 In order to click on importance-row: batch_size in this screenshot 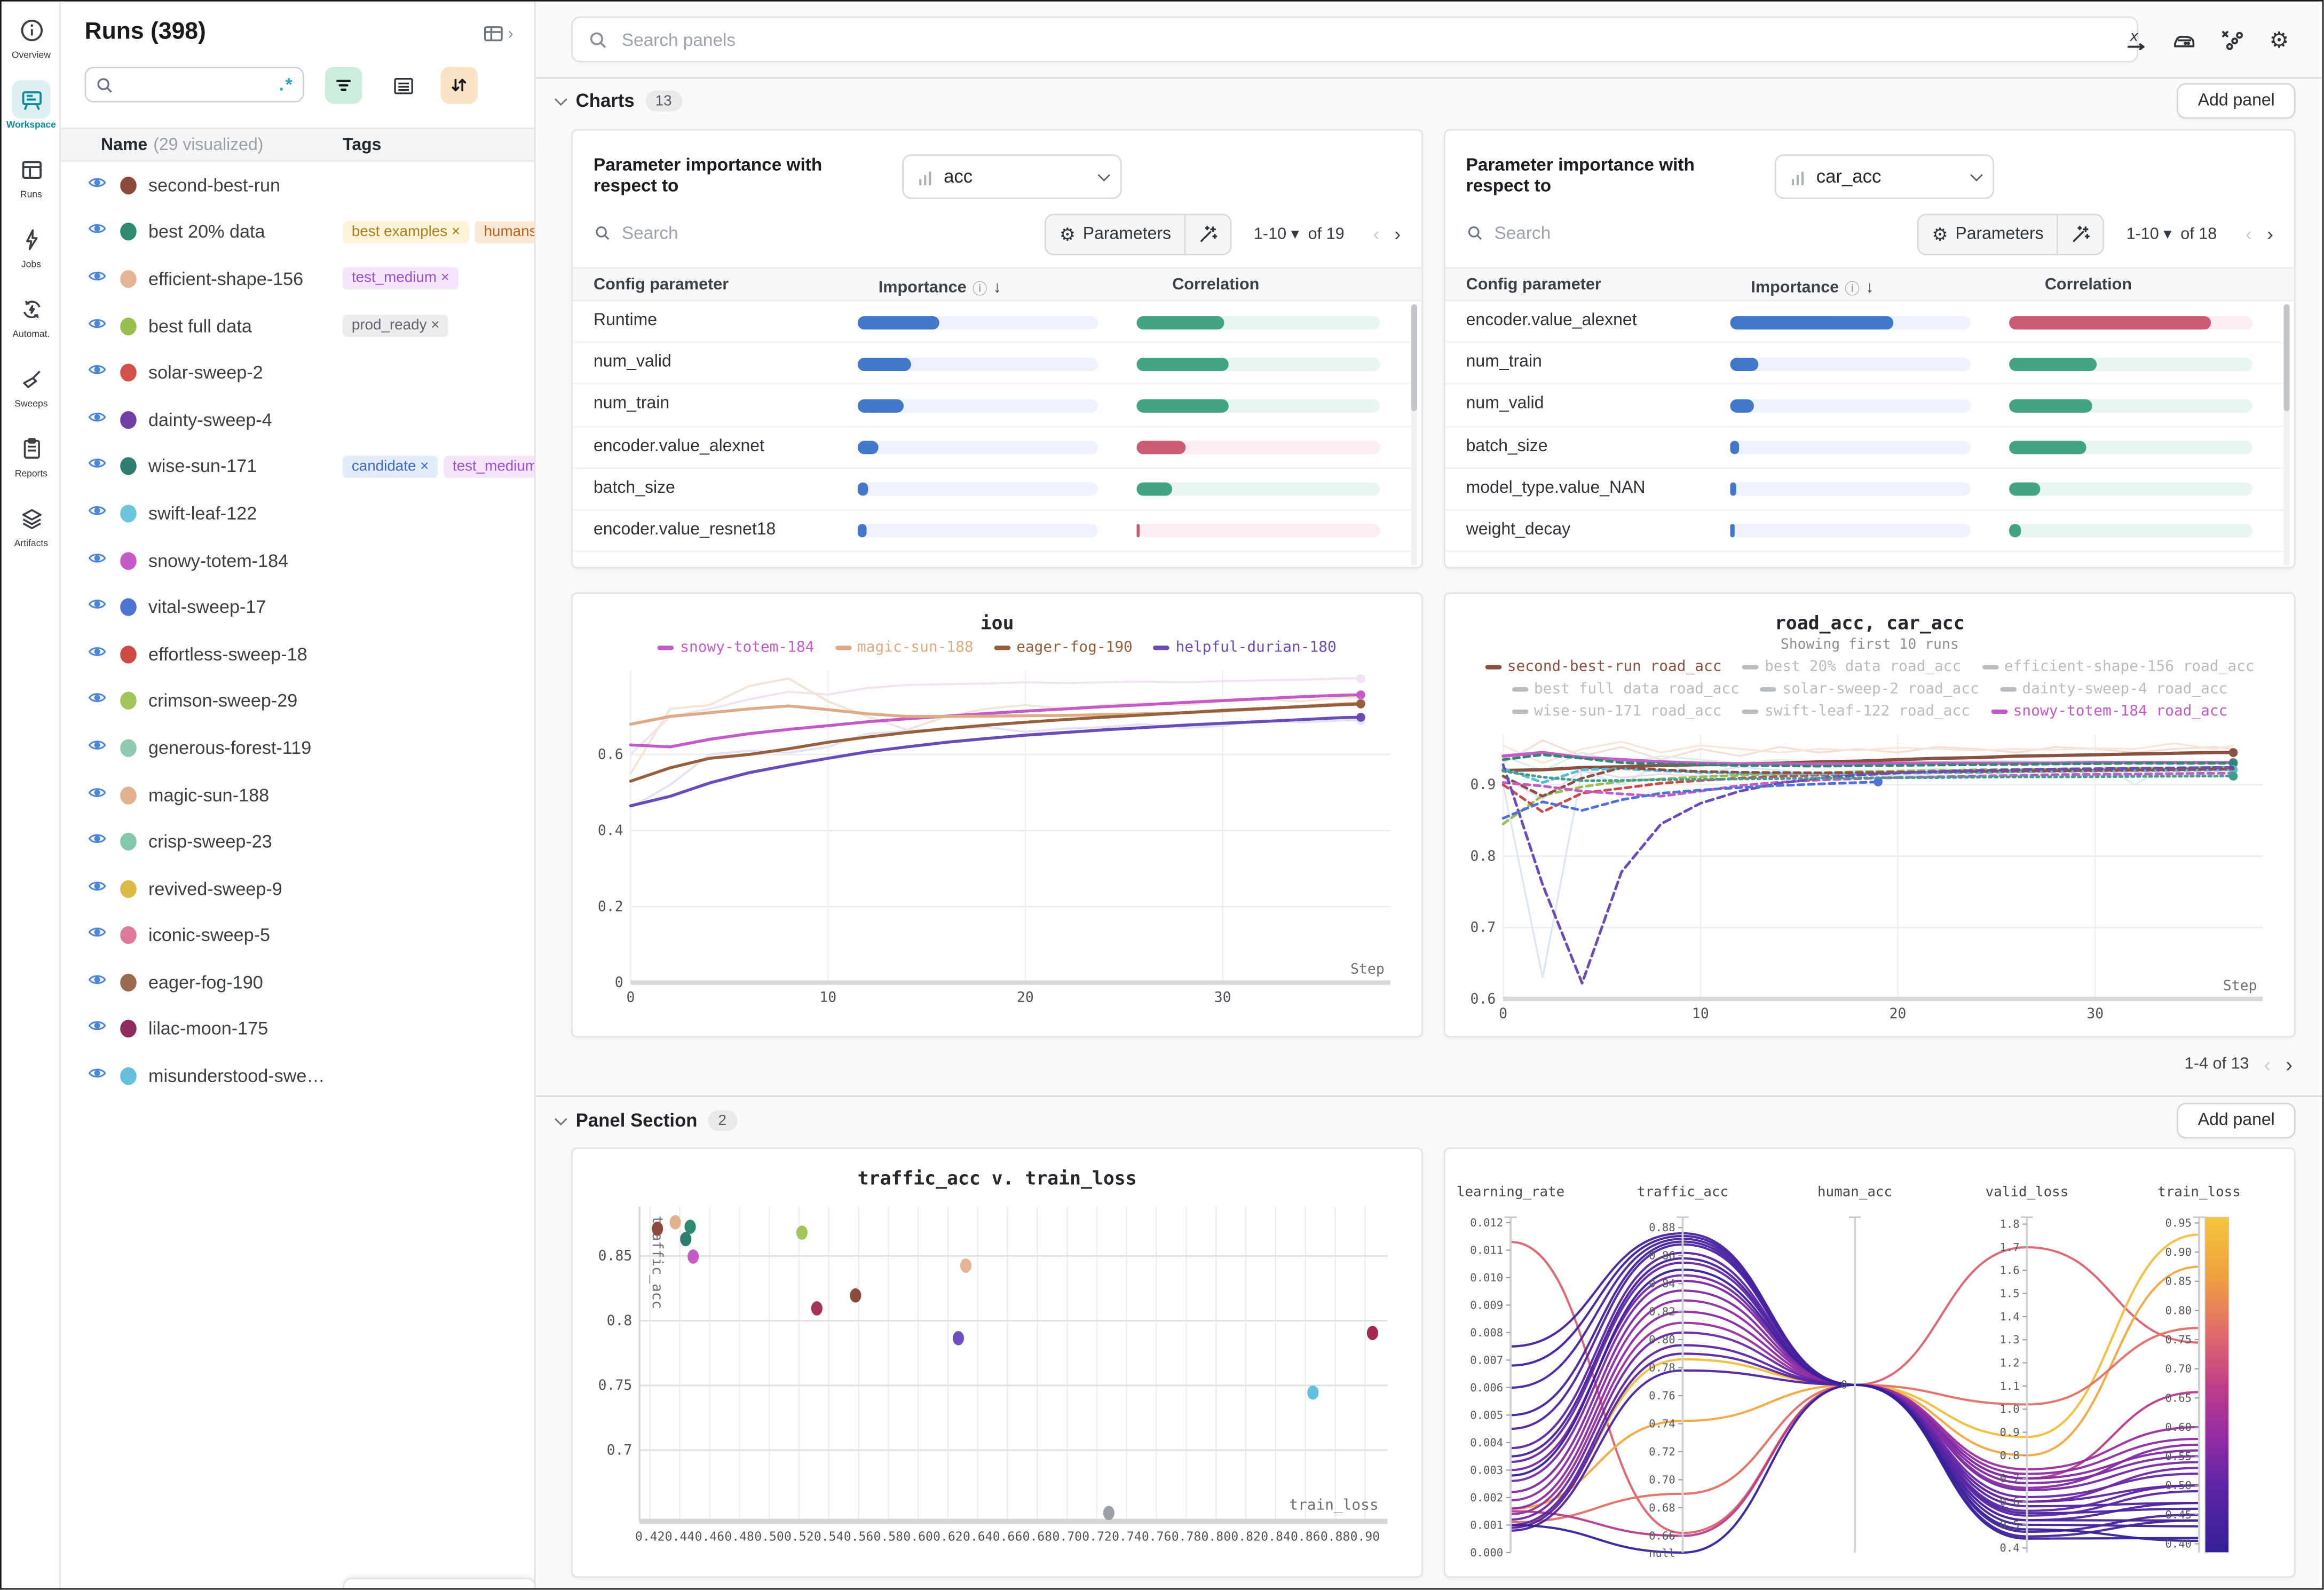, I will do `click(993, 490)`.